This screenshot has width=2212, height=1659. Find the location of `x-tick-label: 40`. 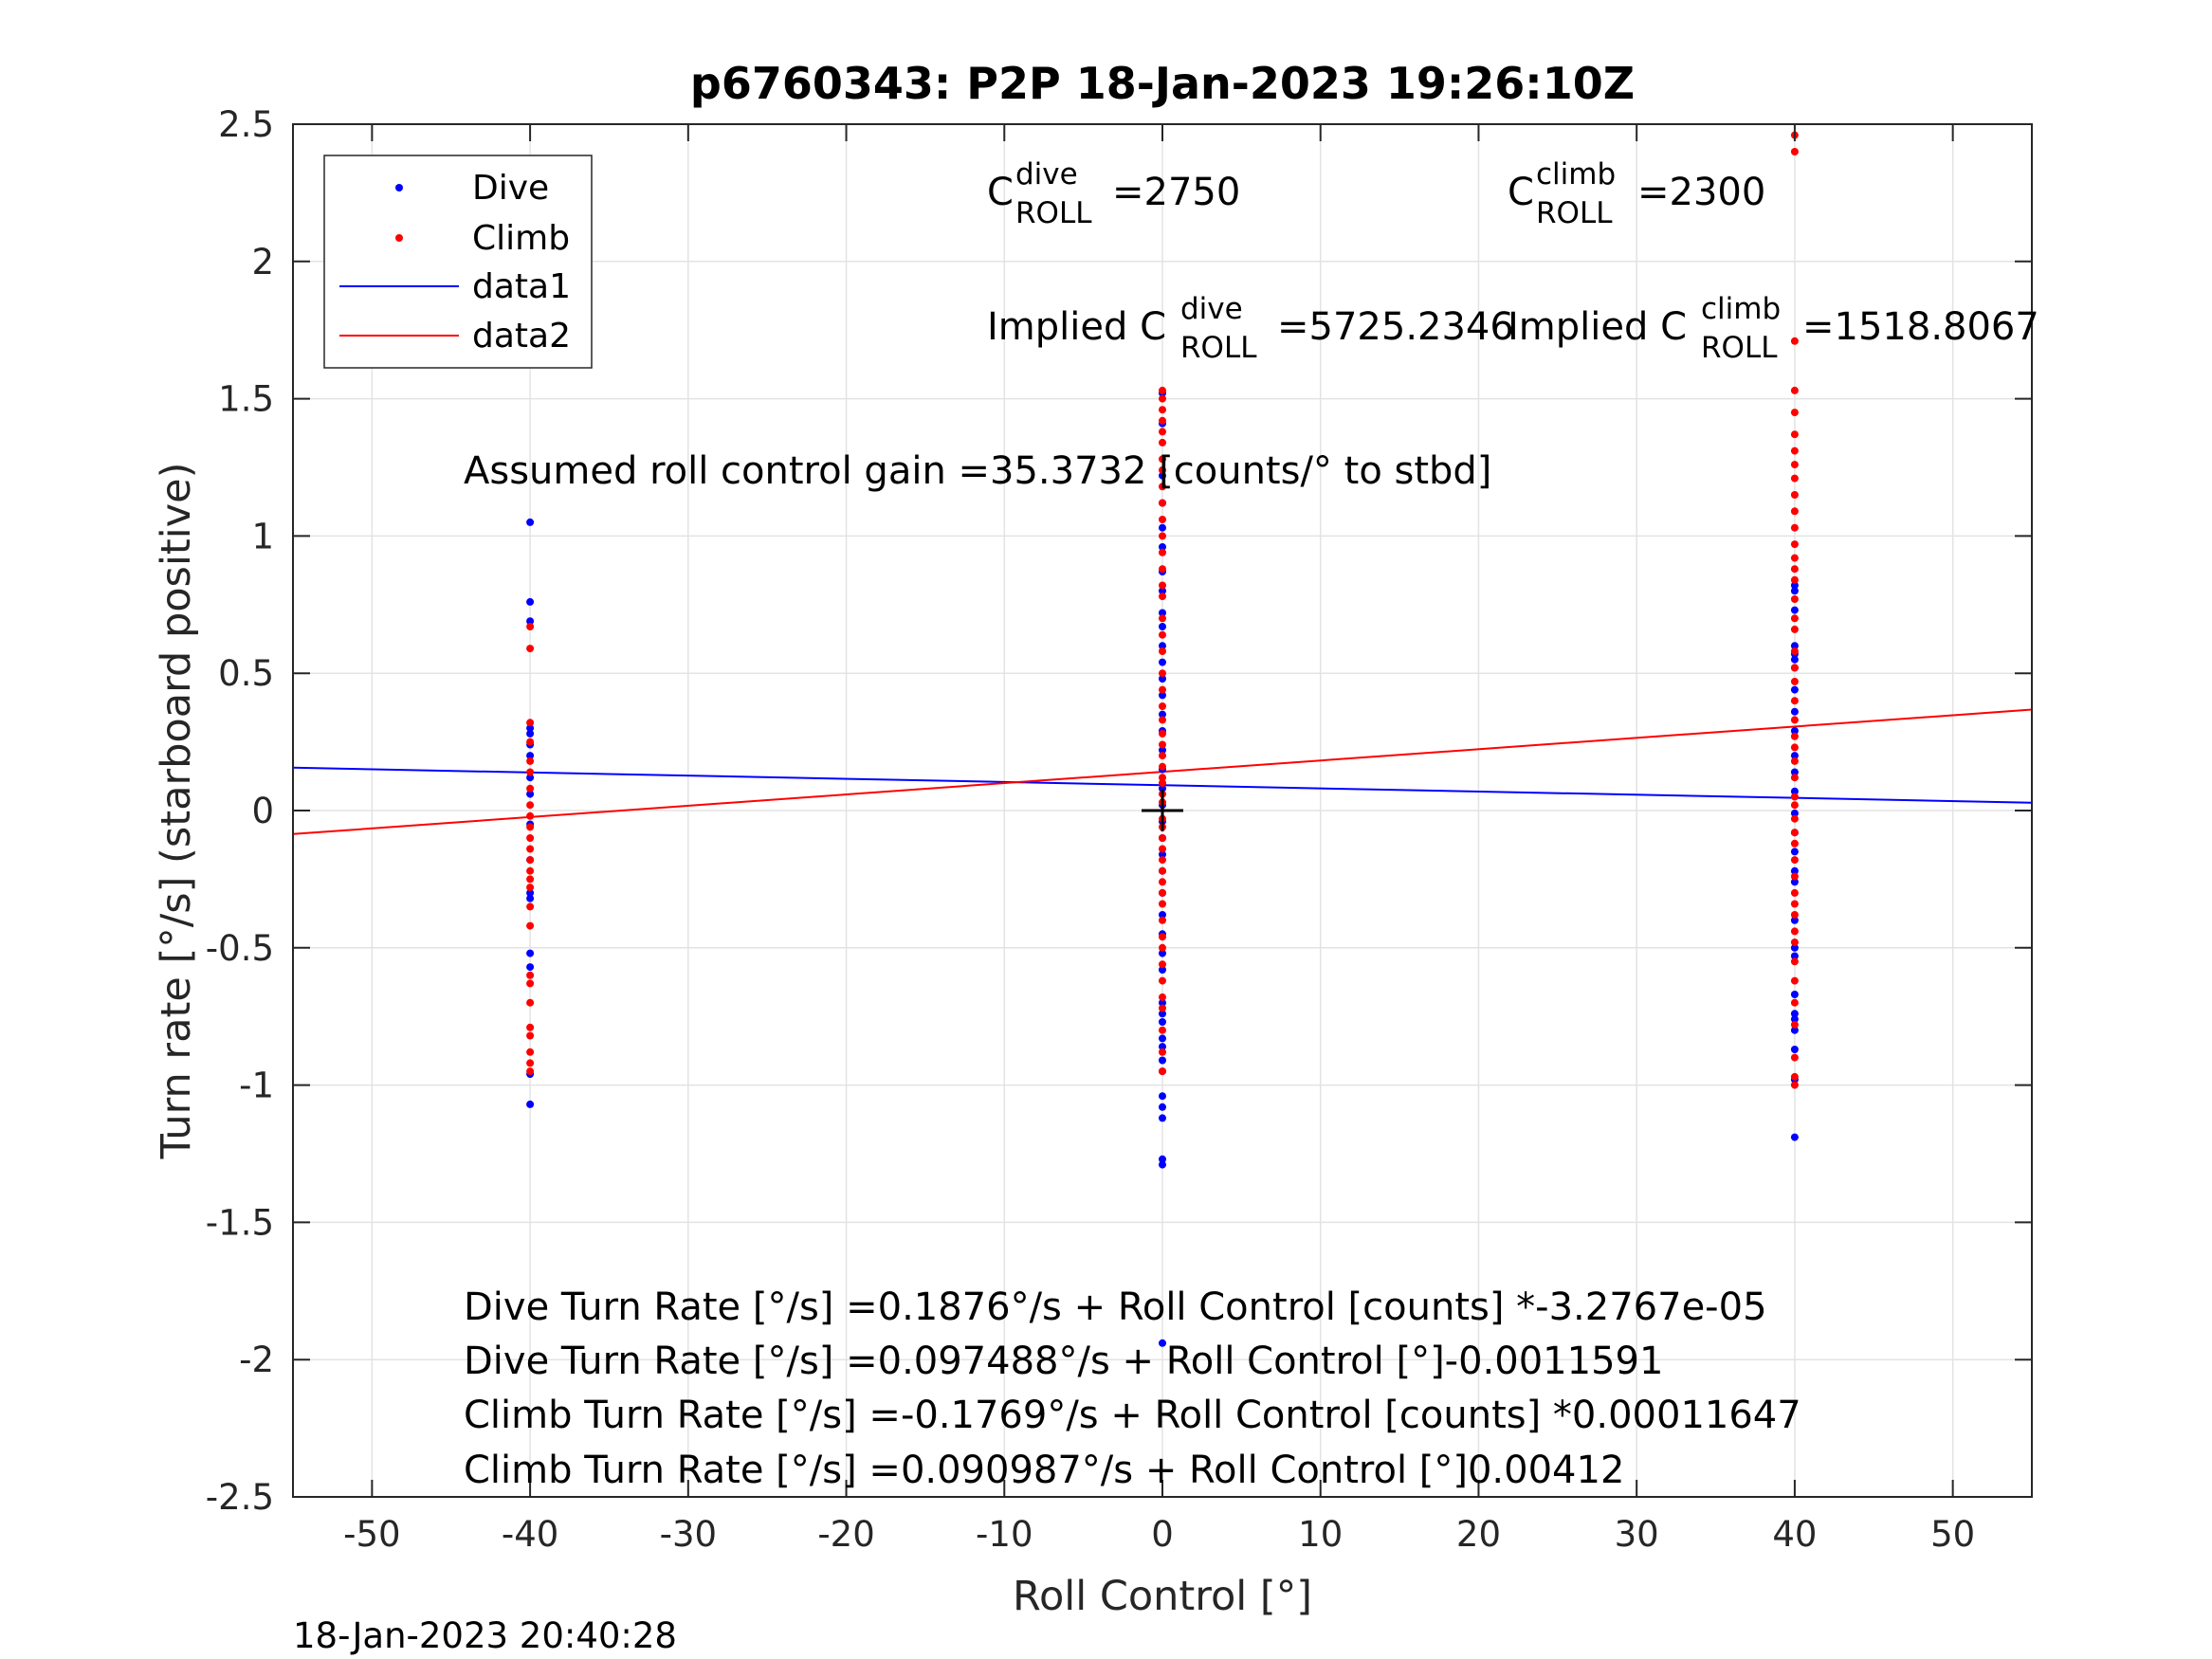

x-tick-label: 40 is located at coordinates (1794, 1534).